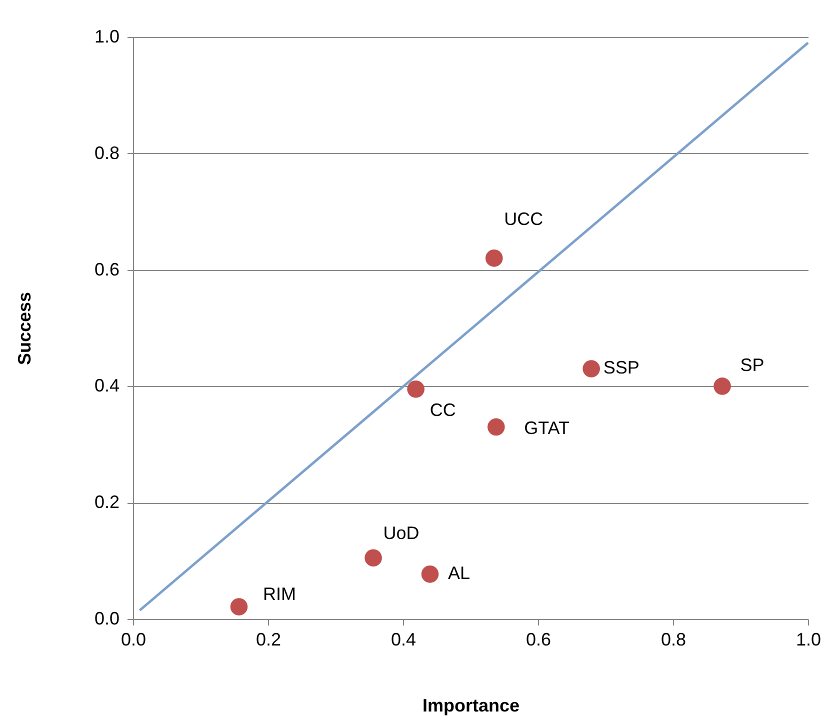  What do you see at coordinates (809, 640) in the screenshot?
I see `x-tick-label: 1.0` at bounding box center [809, 640].